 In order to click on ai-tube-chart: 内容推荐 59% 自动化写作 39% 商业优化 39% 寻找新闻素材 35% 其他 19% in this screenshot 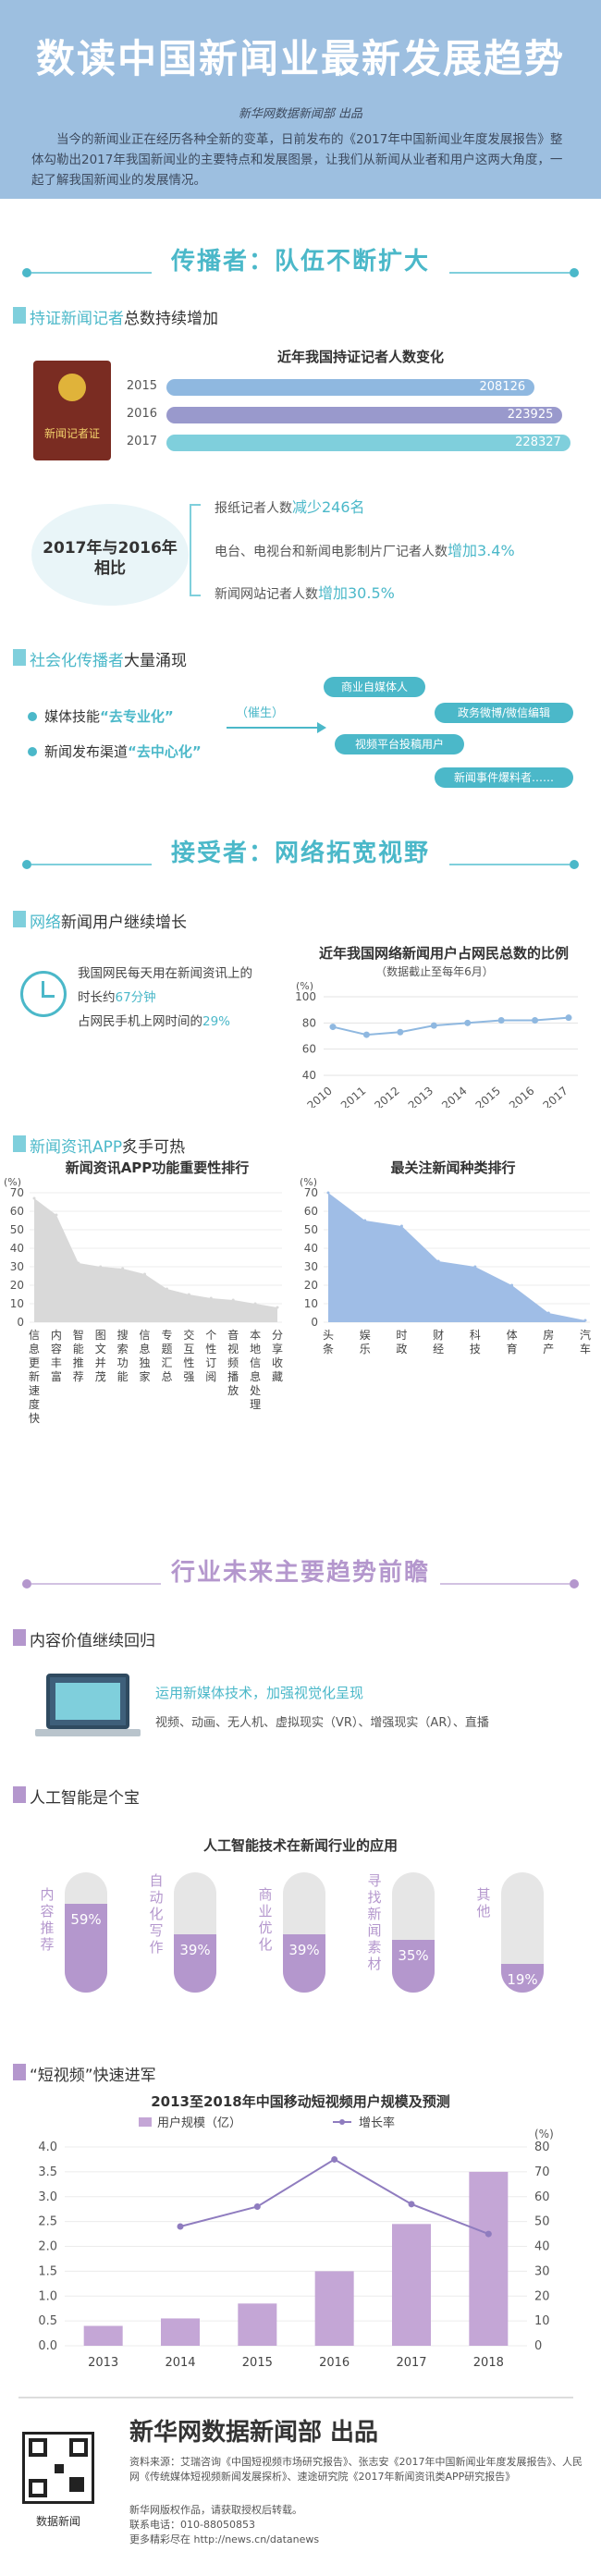, I will do `click(300, 1942)`.